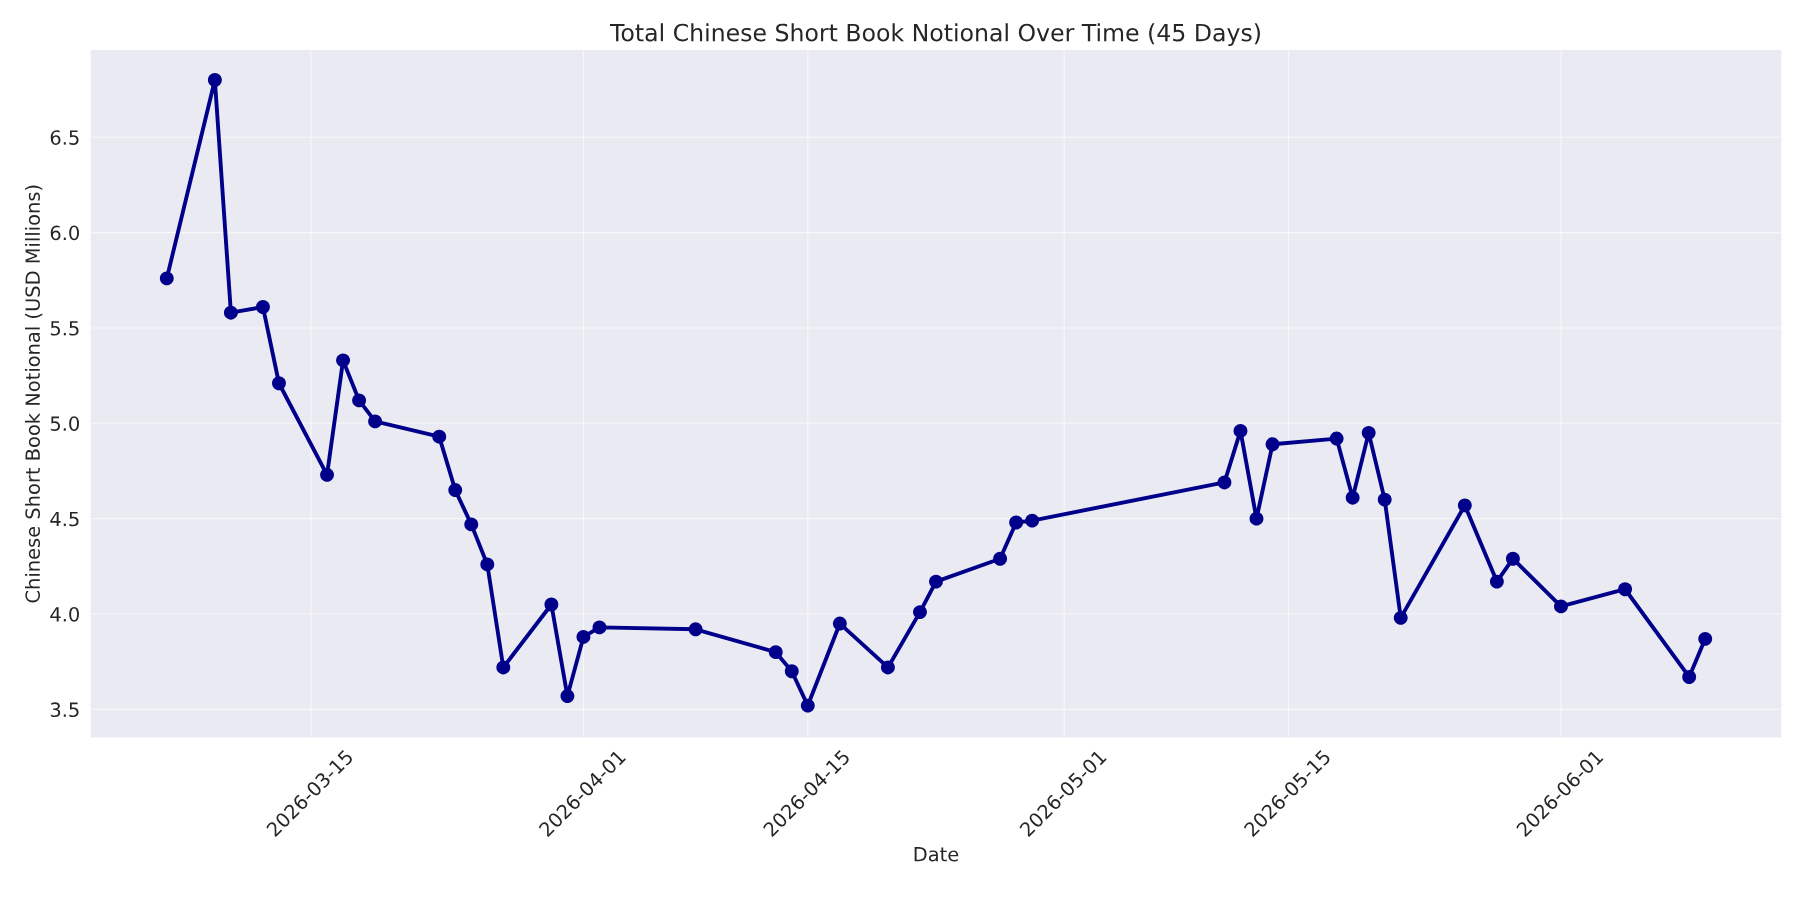 The image size is (1800, 900). Describe the element at coordinates (936, 854) in the screenshot. I see `x-axis-title: Date` at that location.